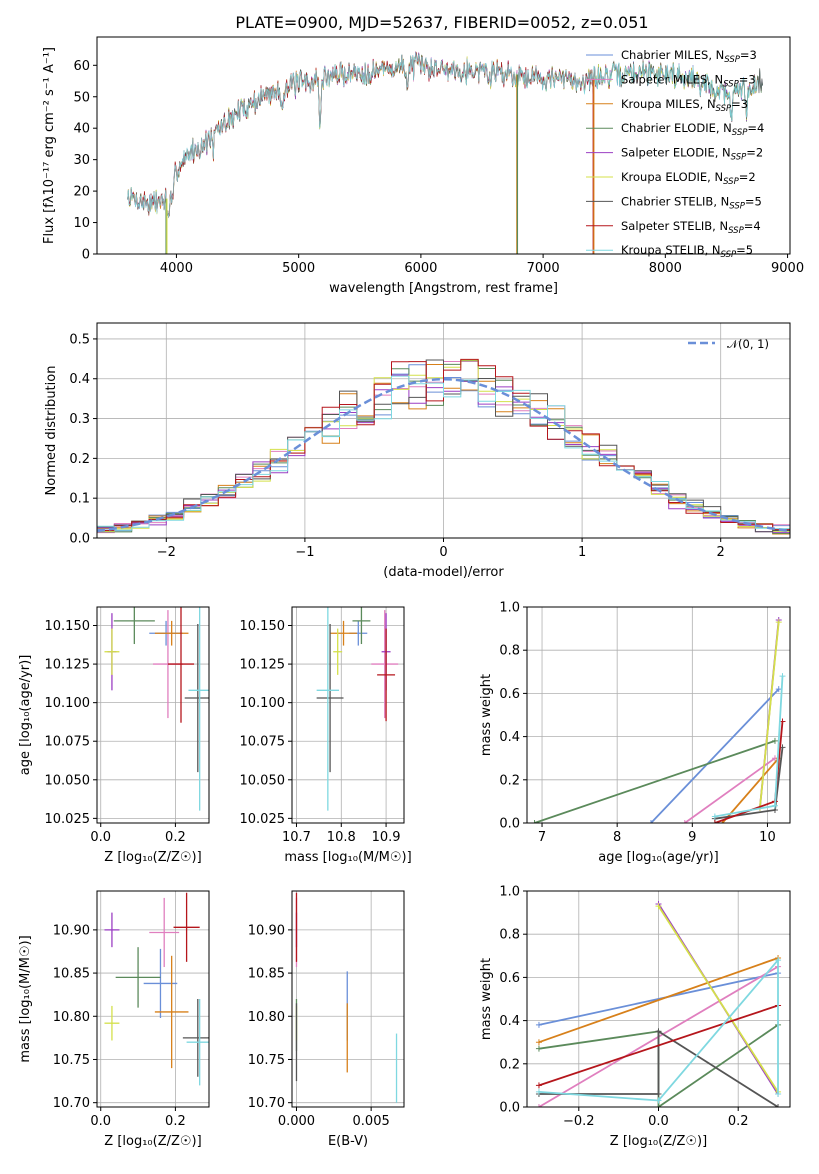  Describe the element at coordinates (692, 129) in the screenshot. I see `legend-label: Chabrier ELODIE, NSSP=4` at that location.